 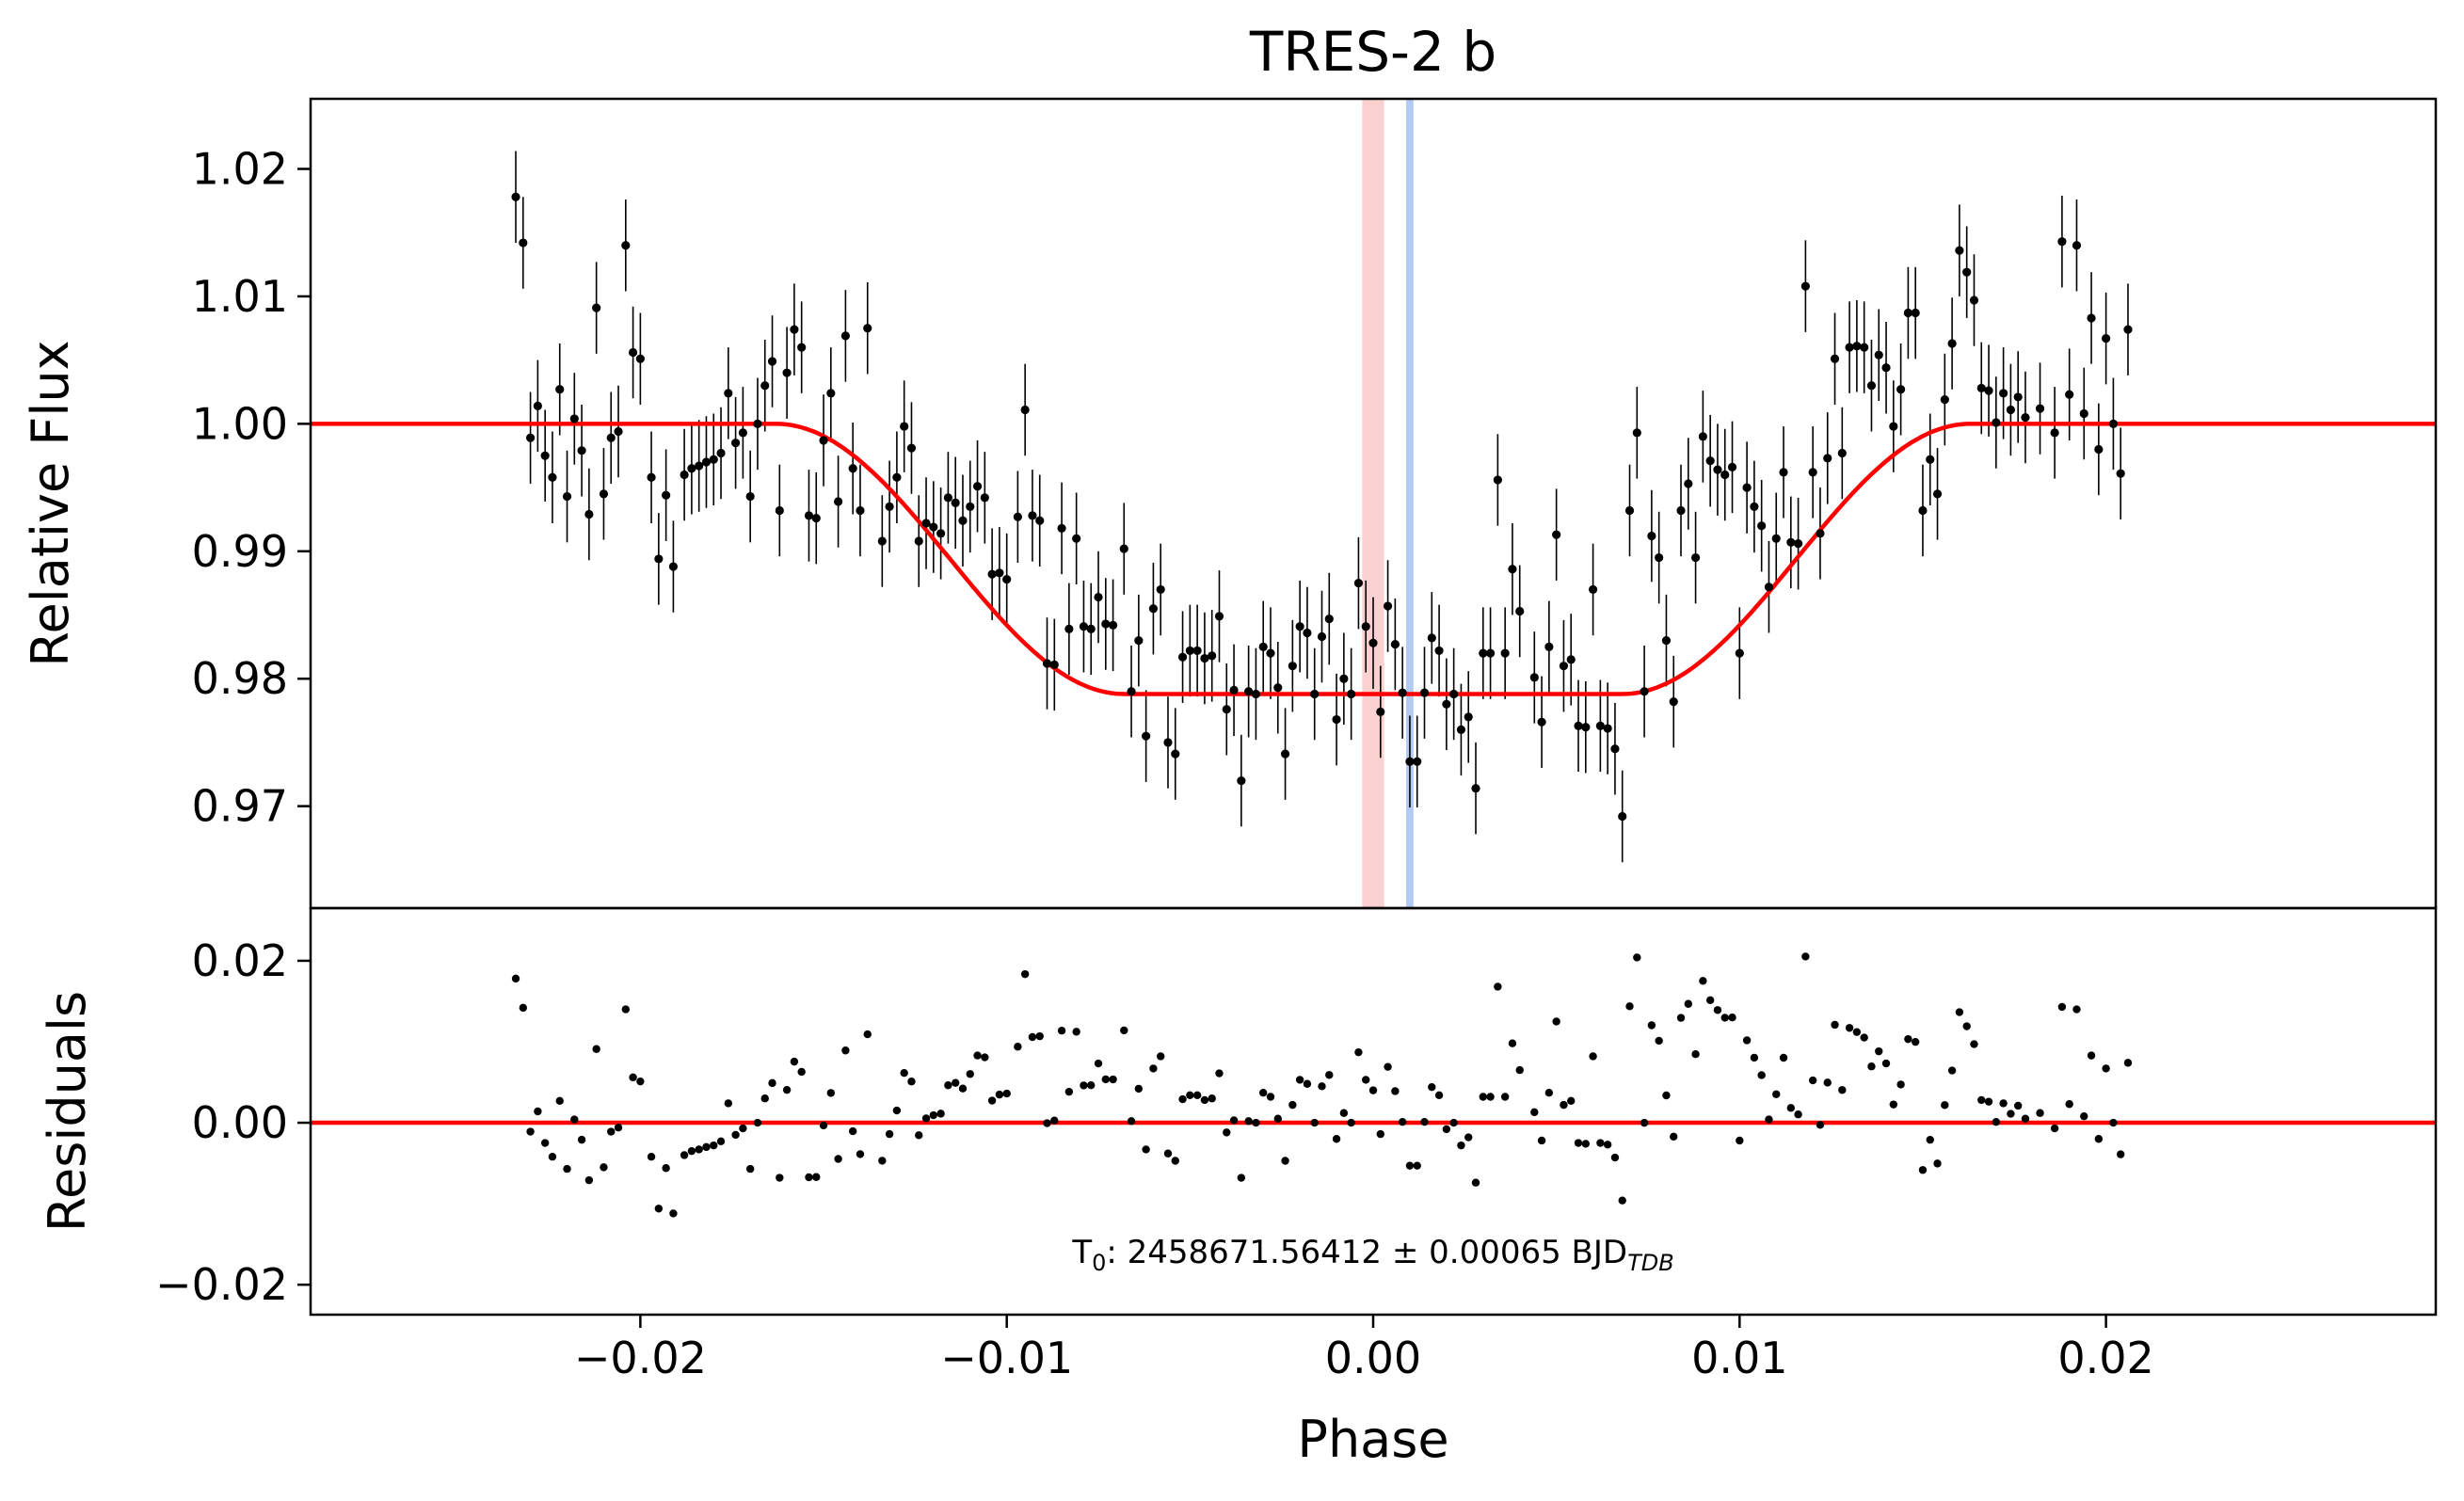 I want to click on predicted-midtime-band-blue, so click(x=1410, y=504).